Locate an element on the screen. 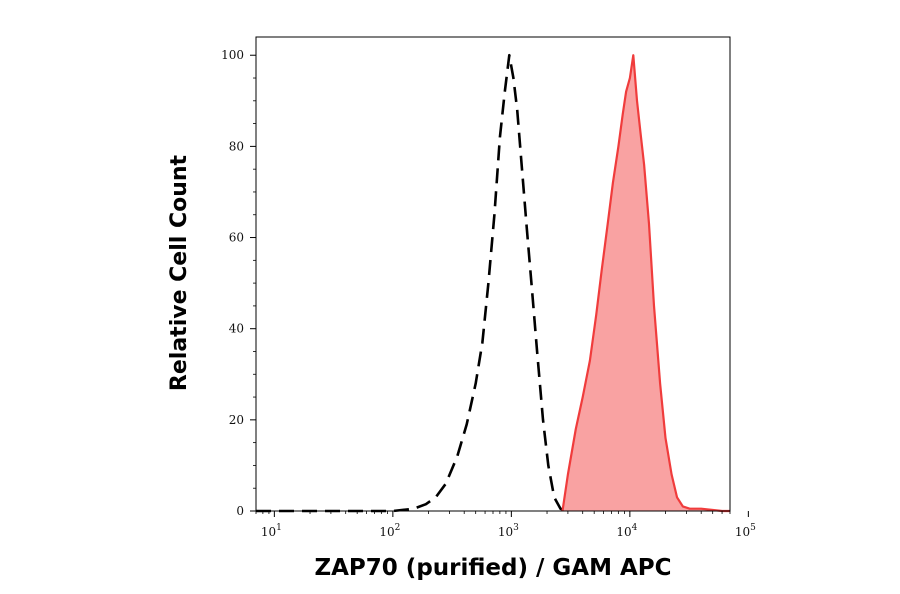 This screenshot has width=900, height=594. y-axis-title: Relative Cell Count is located at coordinates (179, 272).